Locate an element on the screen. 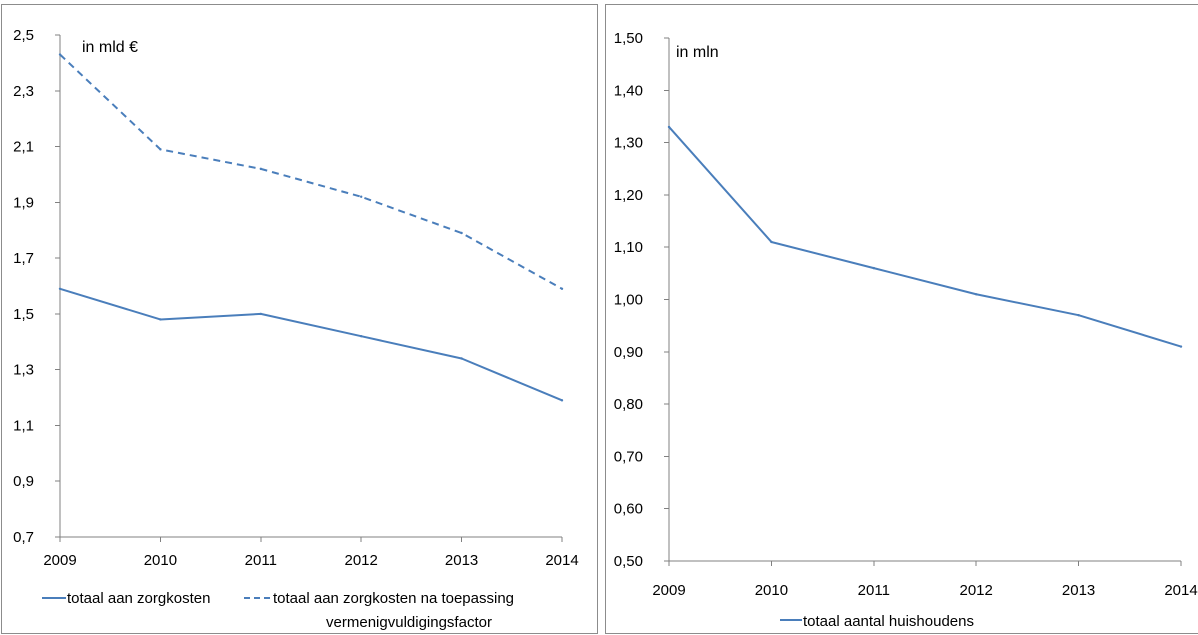 This screenshot has width=1198, height=635. legend-label: totaal aantal huishoudens is located at coordinates (888, 621).